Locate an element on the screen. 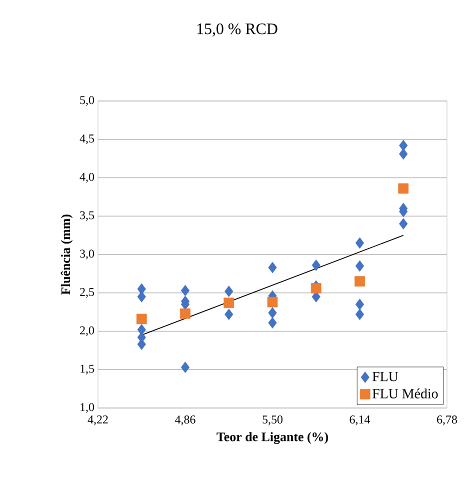 The image size is (474, 485). y-tick-label: 1,0 is located at coordinates (87, 408).